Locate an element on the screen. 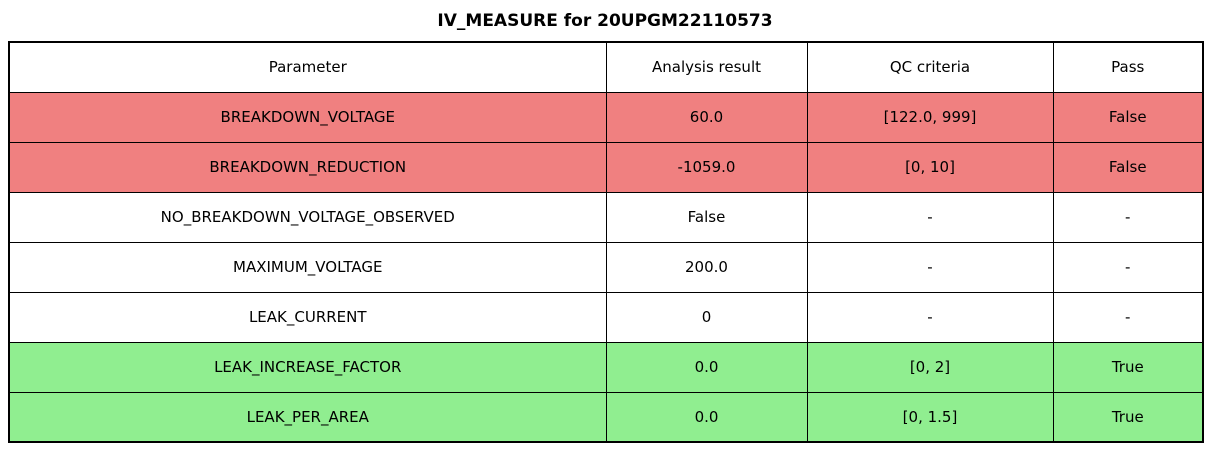 This screenshot has height=452, width=1210. cell-qc-criteria: [0, 1.5] is located at coordinates (930, 417).